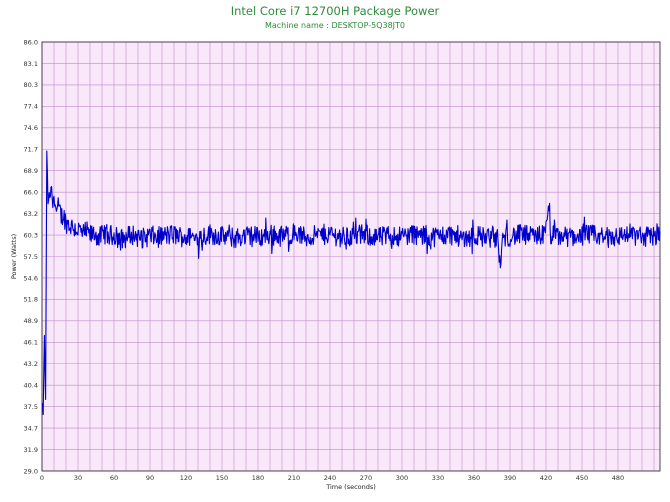 The image size is (670, 502). What do you see at coordinates (366, 478) in the screenshot?
I see `x-tick-label: 270` at bounding box center [366, 478].